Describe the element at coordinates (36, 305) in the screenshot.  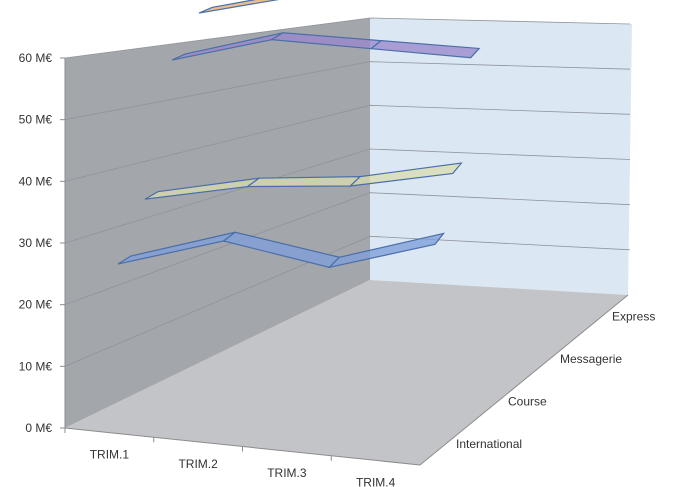
I see `y-tick-label: 20 M€` at that location.